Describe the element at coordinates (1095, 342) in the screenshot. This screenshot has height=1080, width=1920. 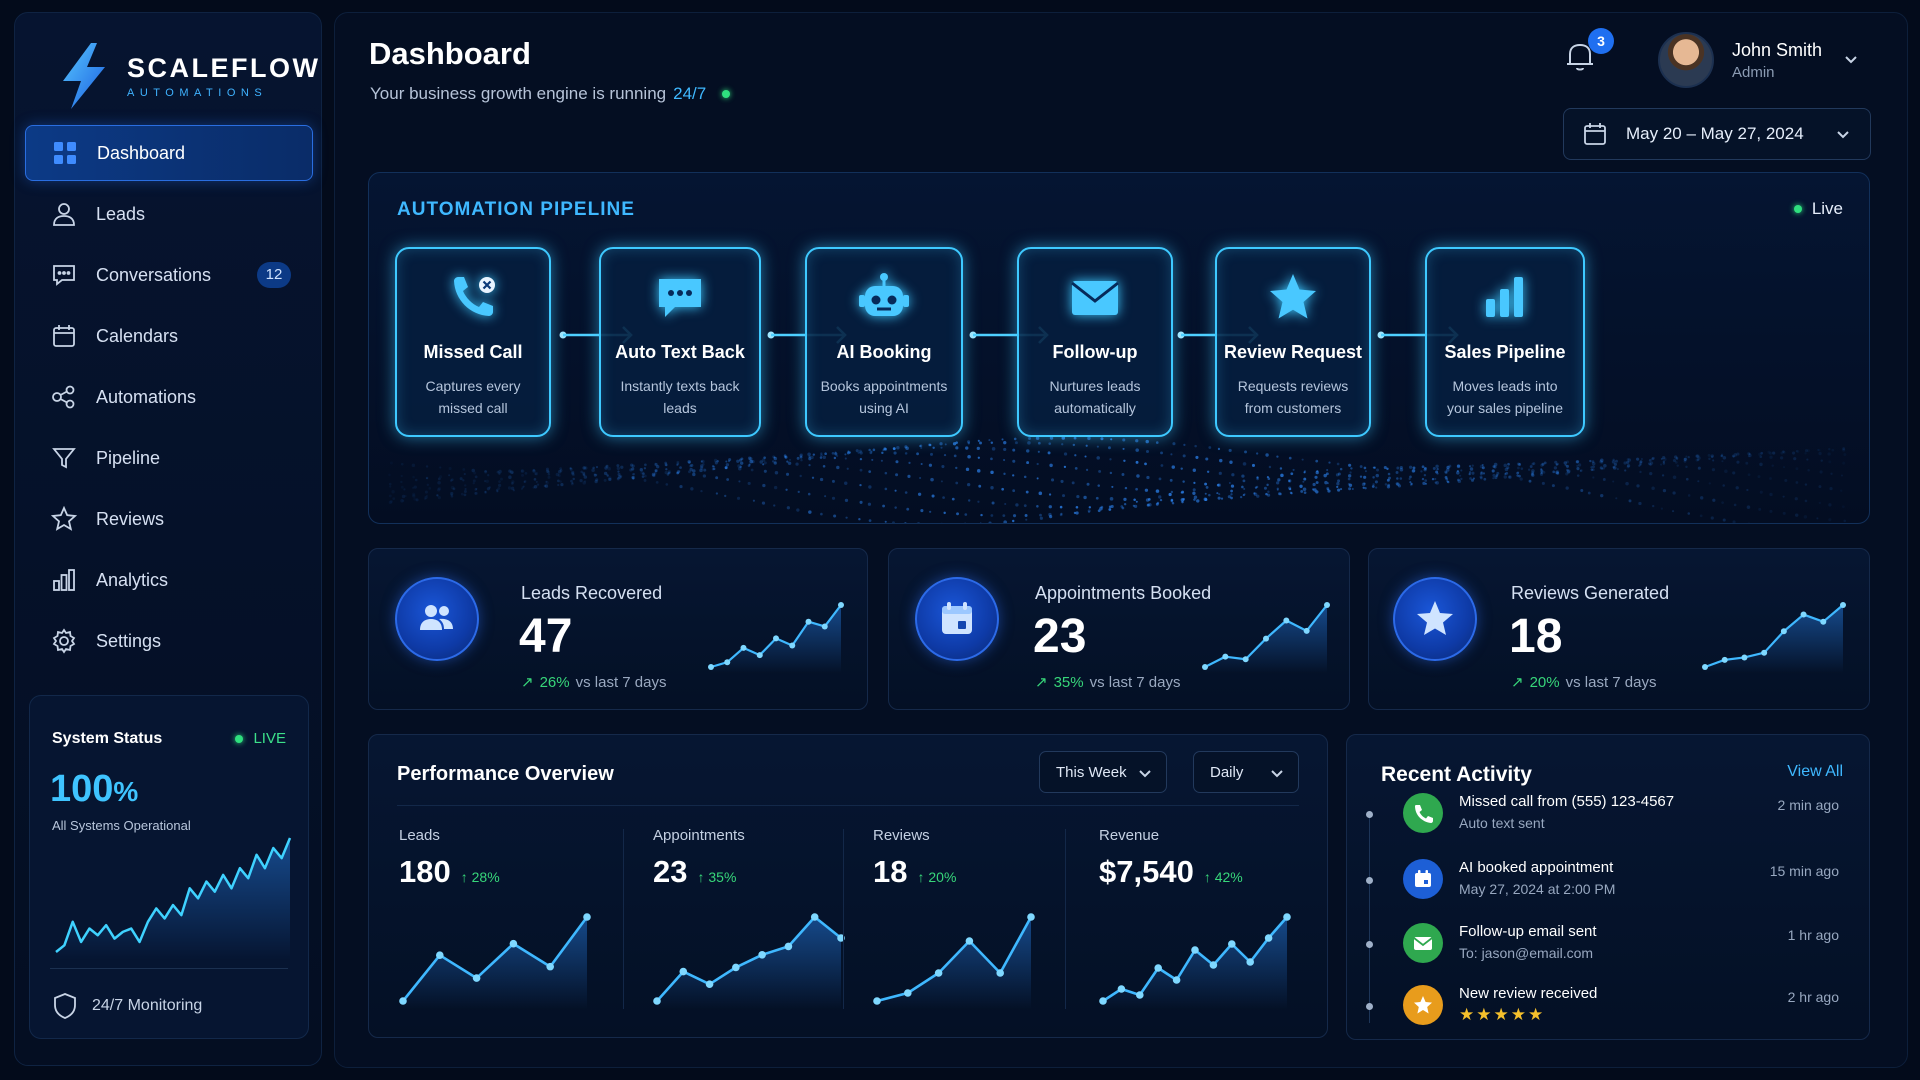
I see `pipeline-step-follow-up: Follow-up Nurtures leads automatically` at that location.